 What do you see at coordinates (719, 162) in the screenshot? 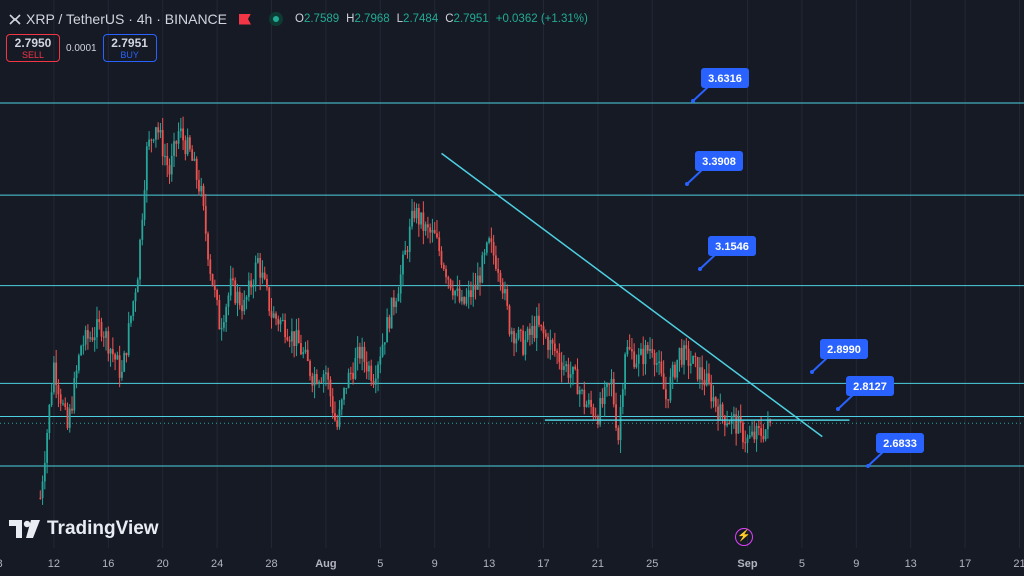
I see `price-callout-label: 3.3908` at bounding box center [719, 162].